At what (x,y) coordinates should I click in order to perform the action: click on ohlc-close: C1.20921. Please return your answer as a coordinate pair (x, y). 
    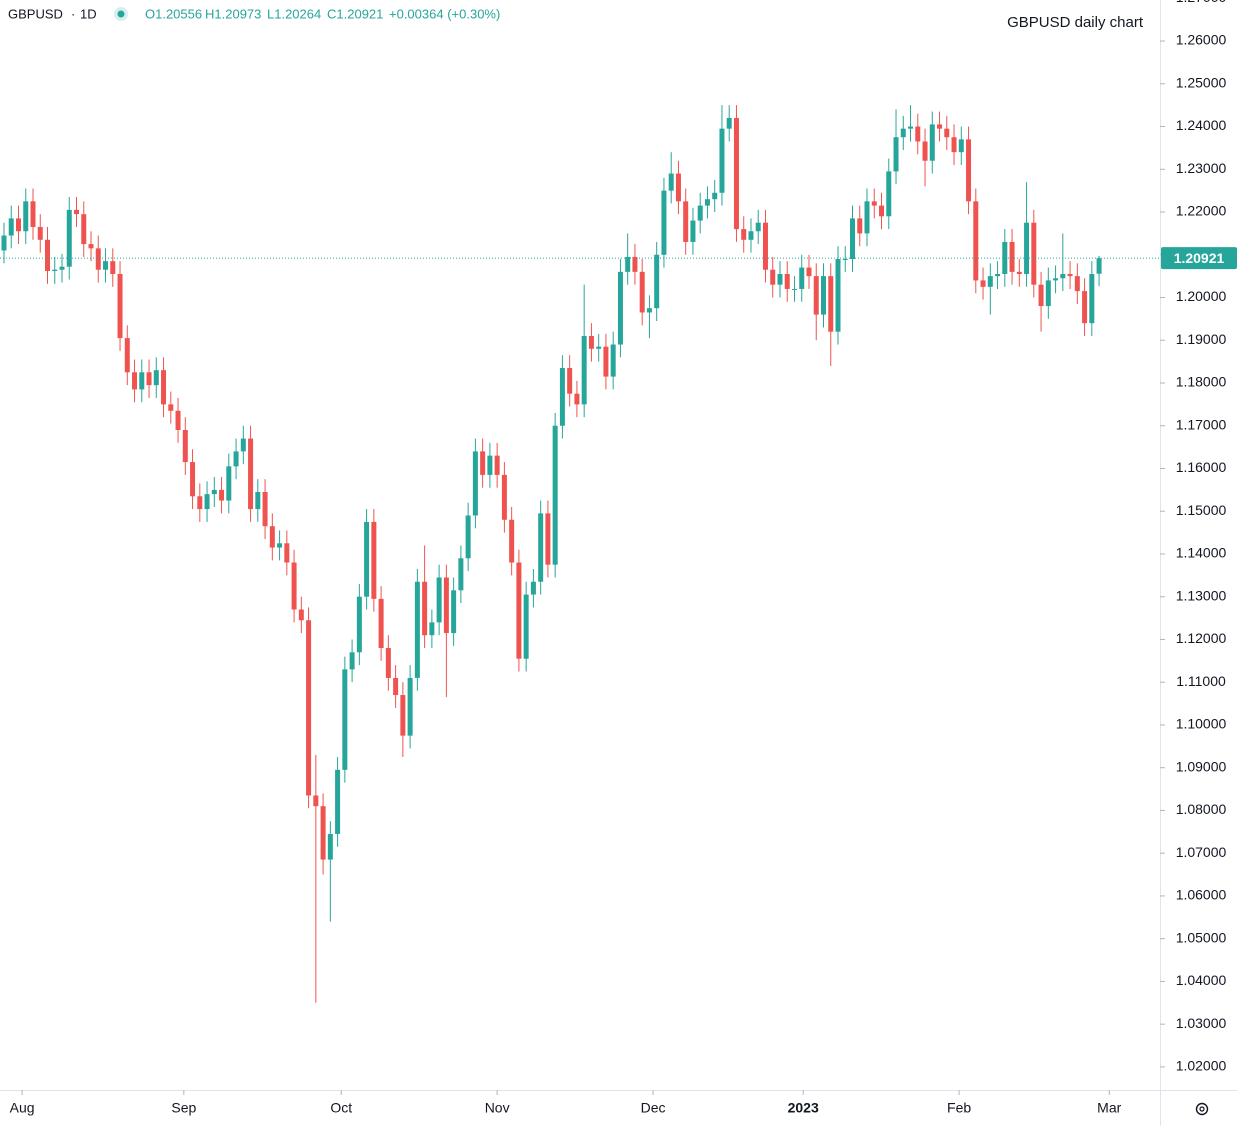
    Looking at the image, I should click on (355, 13).